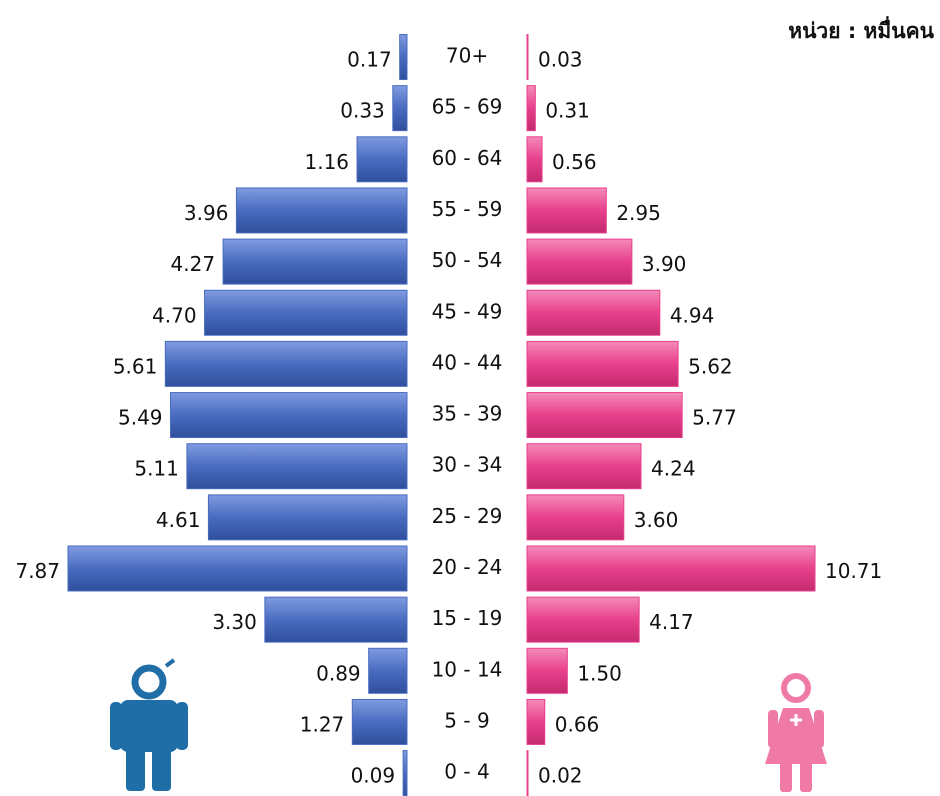 The width and height of the screenshot is (940, 796). I want to click on value-label: 4.27, so click(193, 264).